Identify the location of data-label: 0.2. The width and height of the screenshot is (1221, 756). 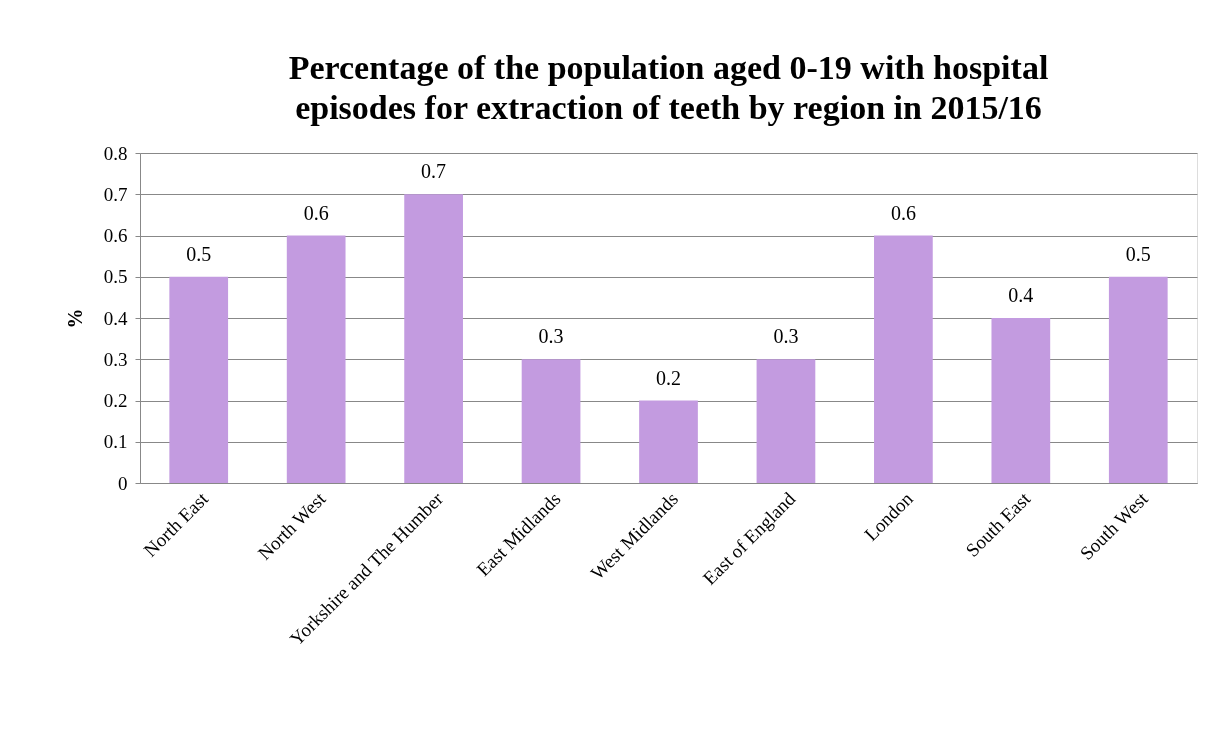
(668, 377).